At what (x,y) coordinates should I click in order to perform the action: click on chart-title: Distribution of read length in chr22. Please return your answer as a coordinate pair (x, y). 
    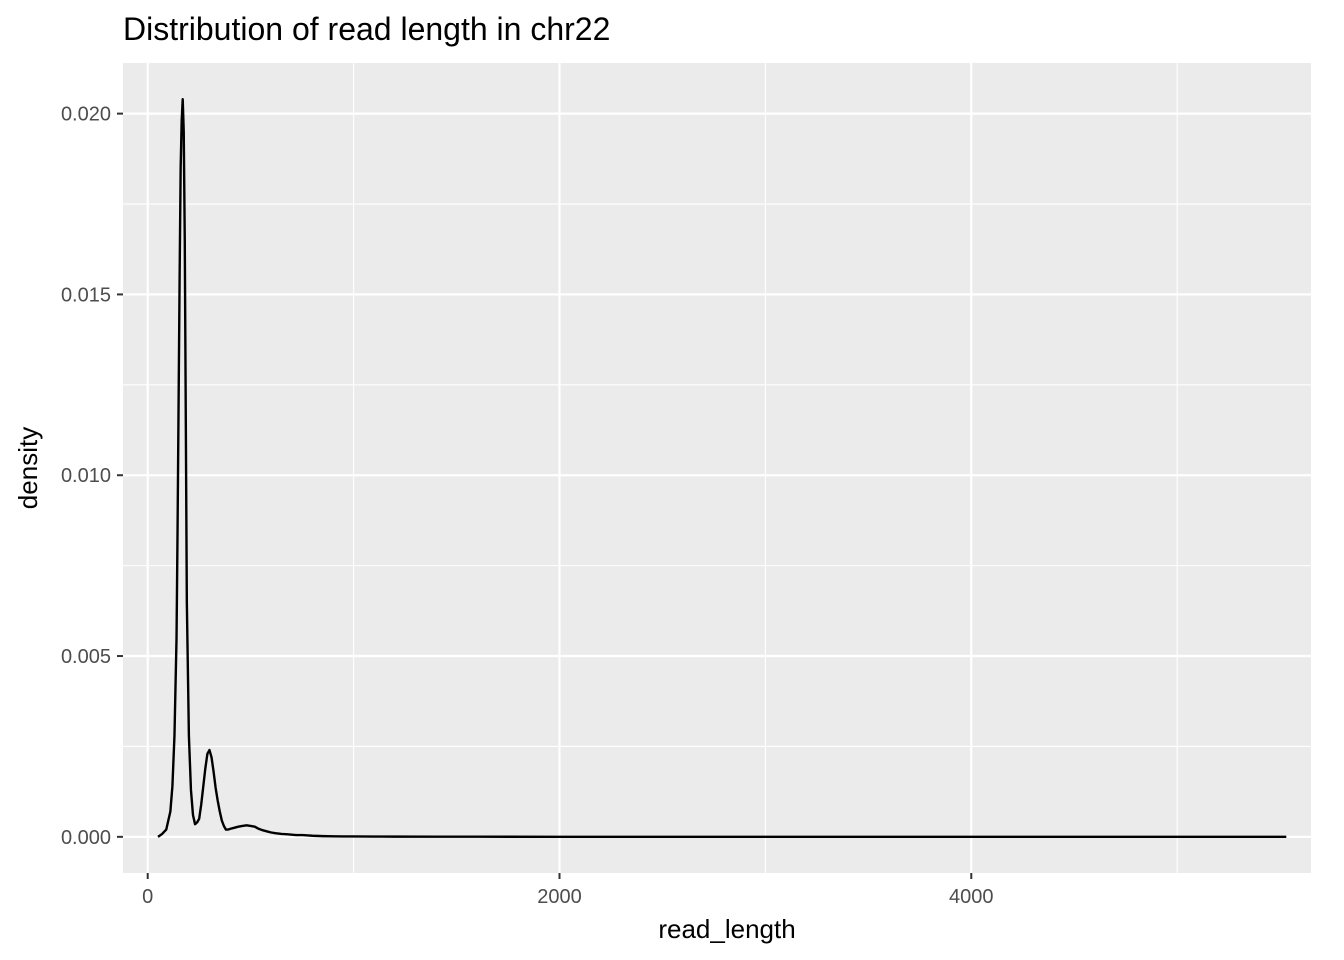
    Looking at the image, I should click on (366, 29).